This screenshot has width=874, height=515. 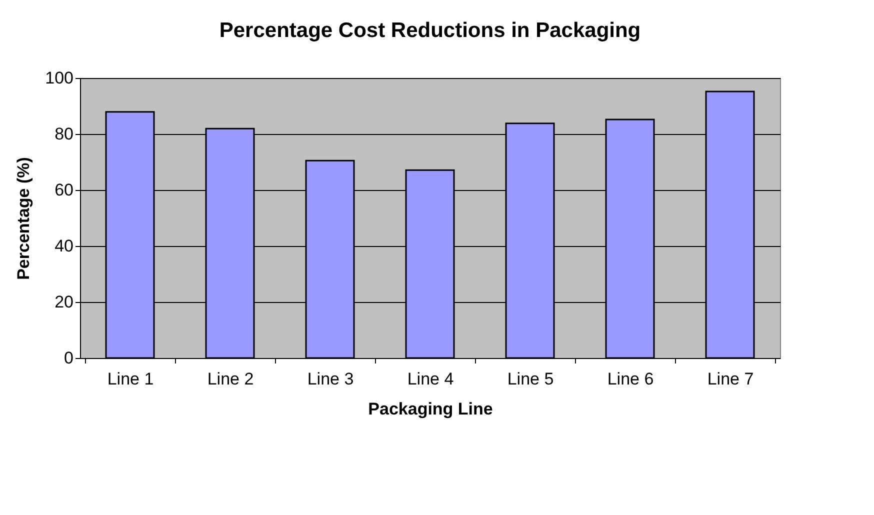 What do you see at coordinates (330, 379) in the screenshot?
I see `x-tick-label: Line 3` at bounding box center [330, 379].